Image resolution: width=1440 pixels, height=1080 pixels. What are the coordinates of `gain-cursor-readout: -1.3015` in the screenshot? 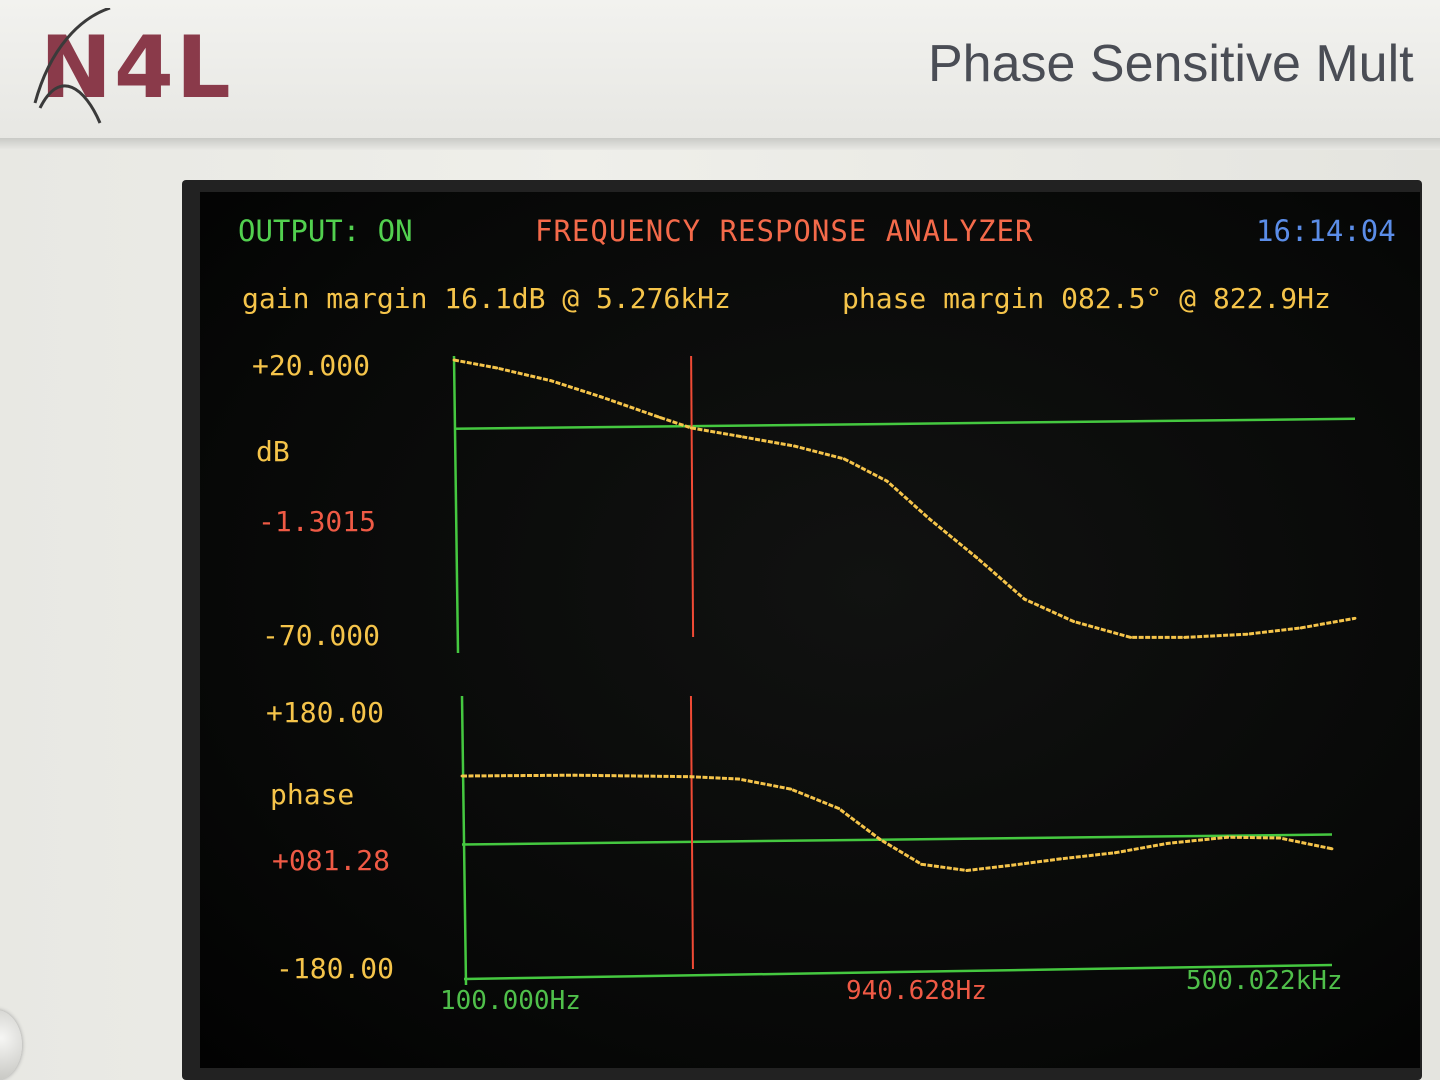 It's located at (317, 521).